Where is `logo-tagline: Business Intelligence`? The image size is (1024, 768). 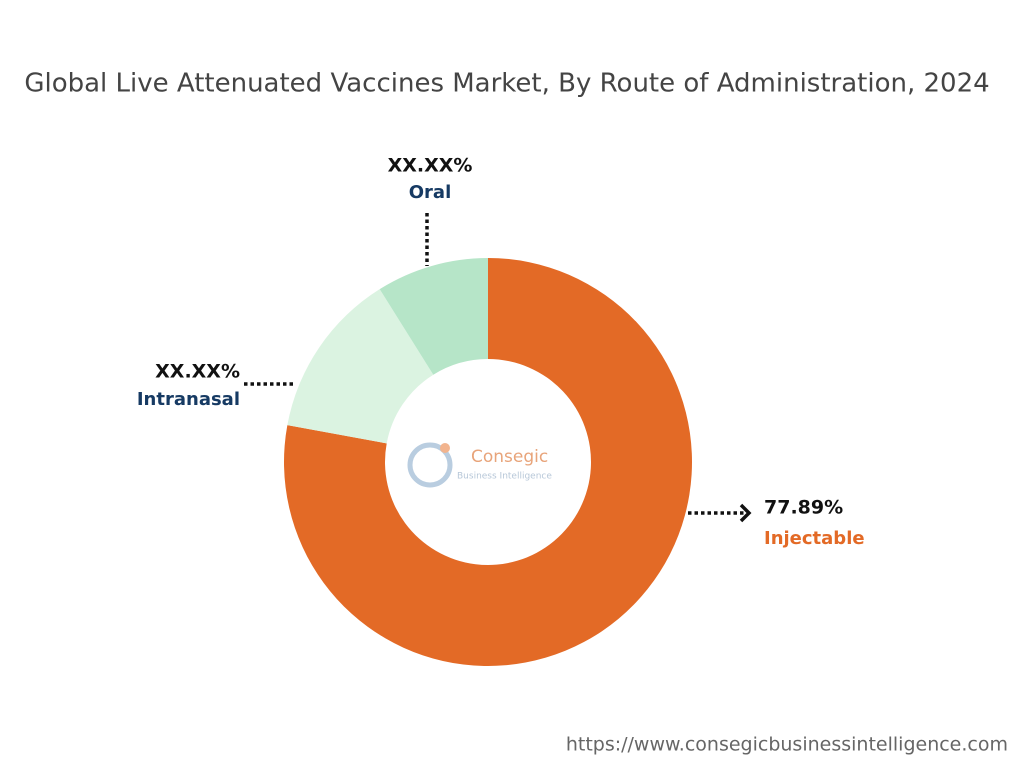 logo-tagline: Business Intelligence is located at coordinates (504, 477).